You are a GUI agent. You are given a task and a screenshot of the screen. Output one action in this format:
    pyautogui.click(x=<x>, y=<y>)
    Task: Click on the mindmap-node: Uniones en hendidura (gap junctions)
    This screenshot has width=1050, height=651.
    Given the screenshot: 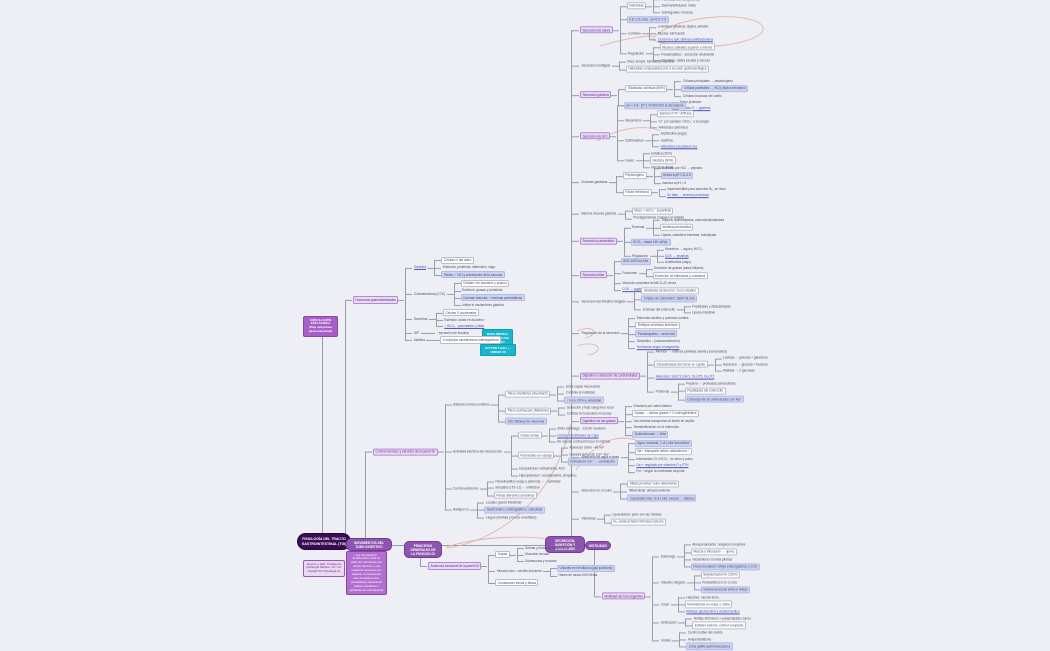 What is the action you would take?
    pyautogui.click(x=585, y=568)
    